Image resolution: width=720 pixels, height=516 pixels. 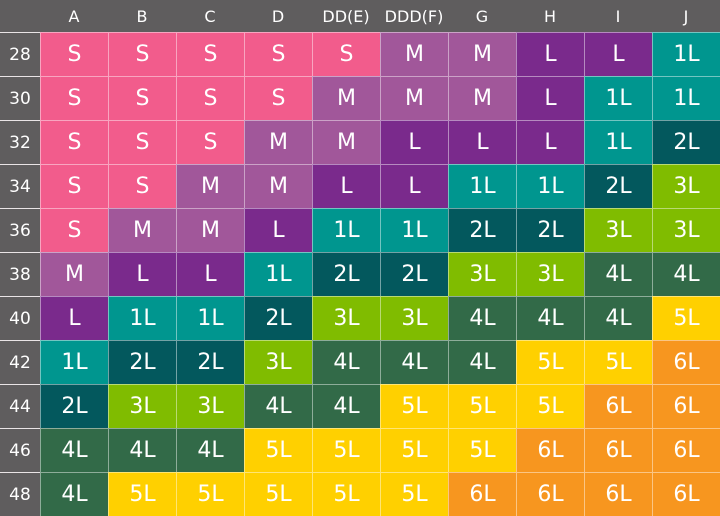 What do you see at coordinates (142, 16) in the screenshot?
I see `column-header-b: B` at bounding box center [142, 16].